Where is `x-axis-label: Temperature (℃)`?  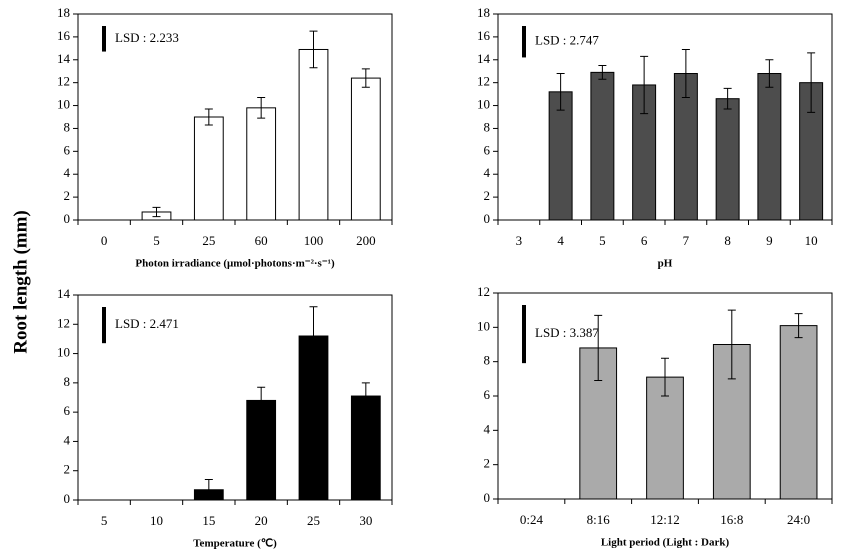 x-axis-label: Temperature (℃) is located at coordinates (235, 544).